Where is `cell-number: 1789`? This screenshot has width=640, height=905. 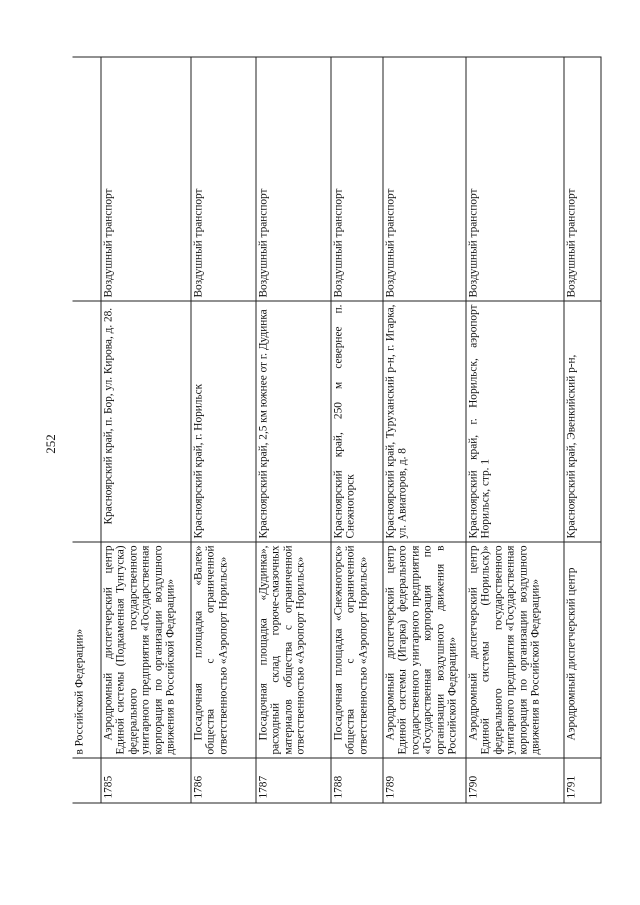 cell-number: 1789 is located at coordinates (423, 780).